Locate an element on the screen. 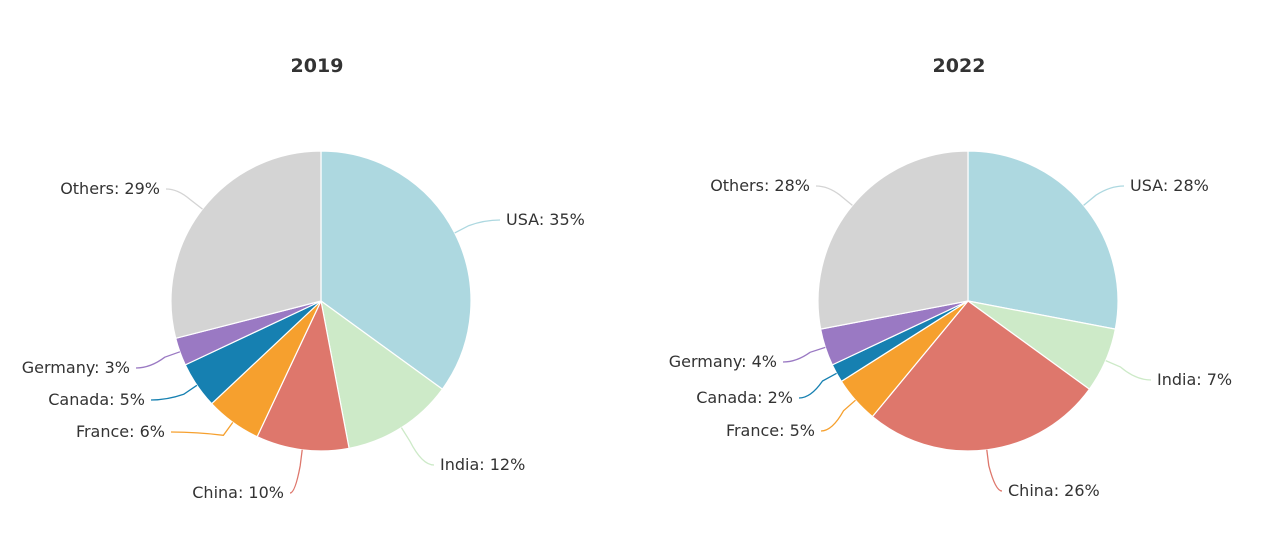 Image resolution: width=1272 pixels, height=542 pixels. leader-line-germany-2019 is located at coordinates (158, 360).